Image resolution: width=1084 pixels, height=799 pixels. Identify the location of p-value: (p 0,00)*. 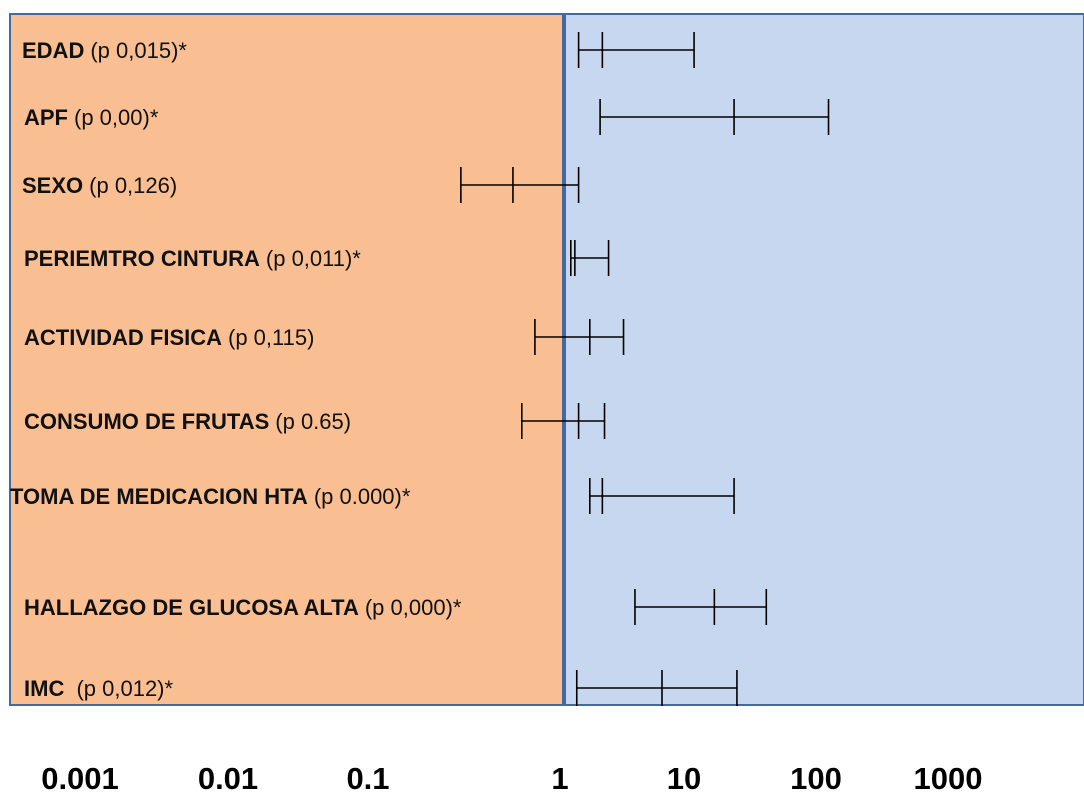
(116, 117).